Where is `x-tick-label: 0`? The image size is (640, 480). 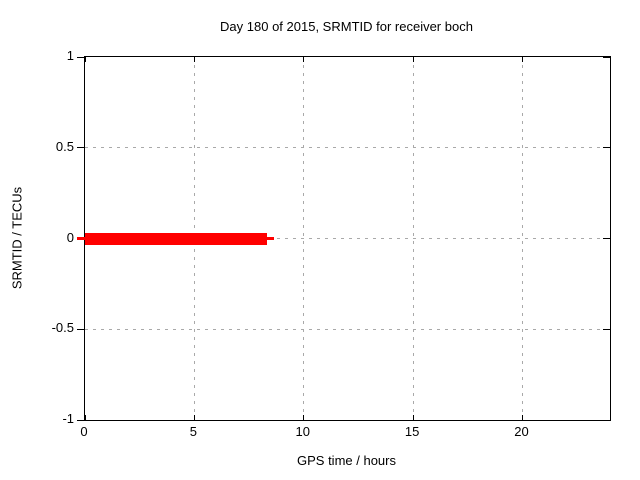
x-tick-label: 0 is located at coordinates (84, 431).